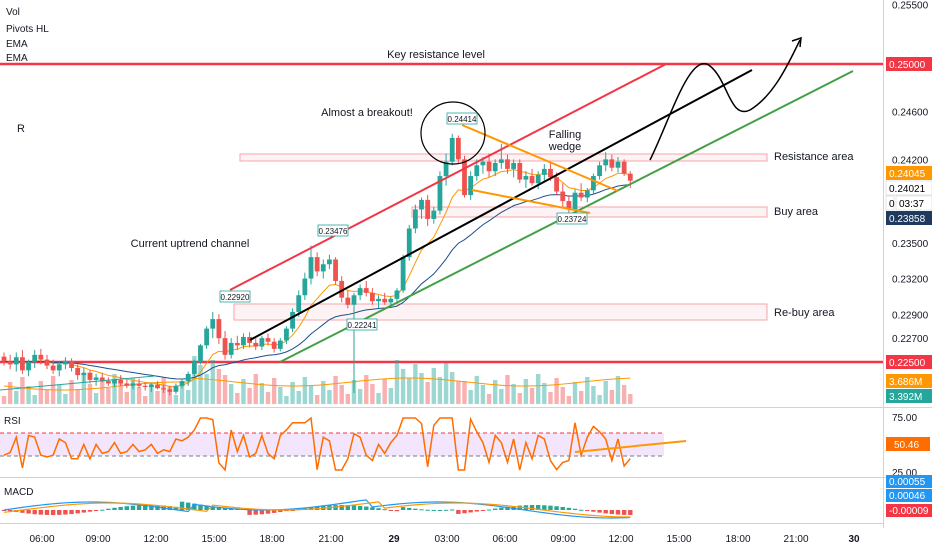 This screenshot has width=932, height=550. I want to click on annotation-rebuy-area: Re-buy area, so click(804, 313).